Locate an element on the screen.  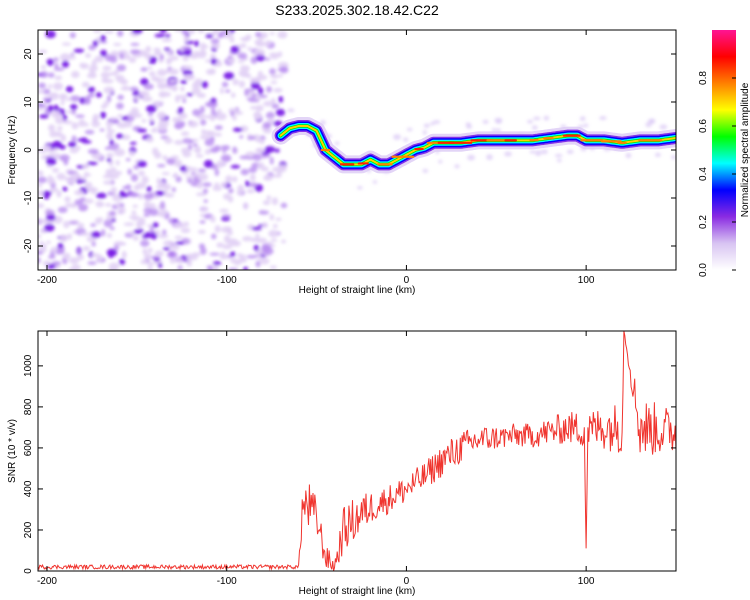
snr-y-axis-label: SNR (10 * v/v) is located at coordinates (12, 451).